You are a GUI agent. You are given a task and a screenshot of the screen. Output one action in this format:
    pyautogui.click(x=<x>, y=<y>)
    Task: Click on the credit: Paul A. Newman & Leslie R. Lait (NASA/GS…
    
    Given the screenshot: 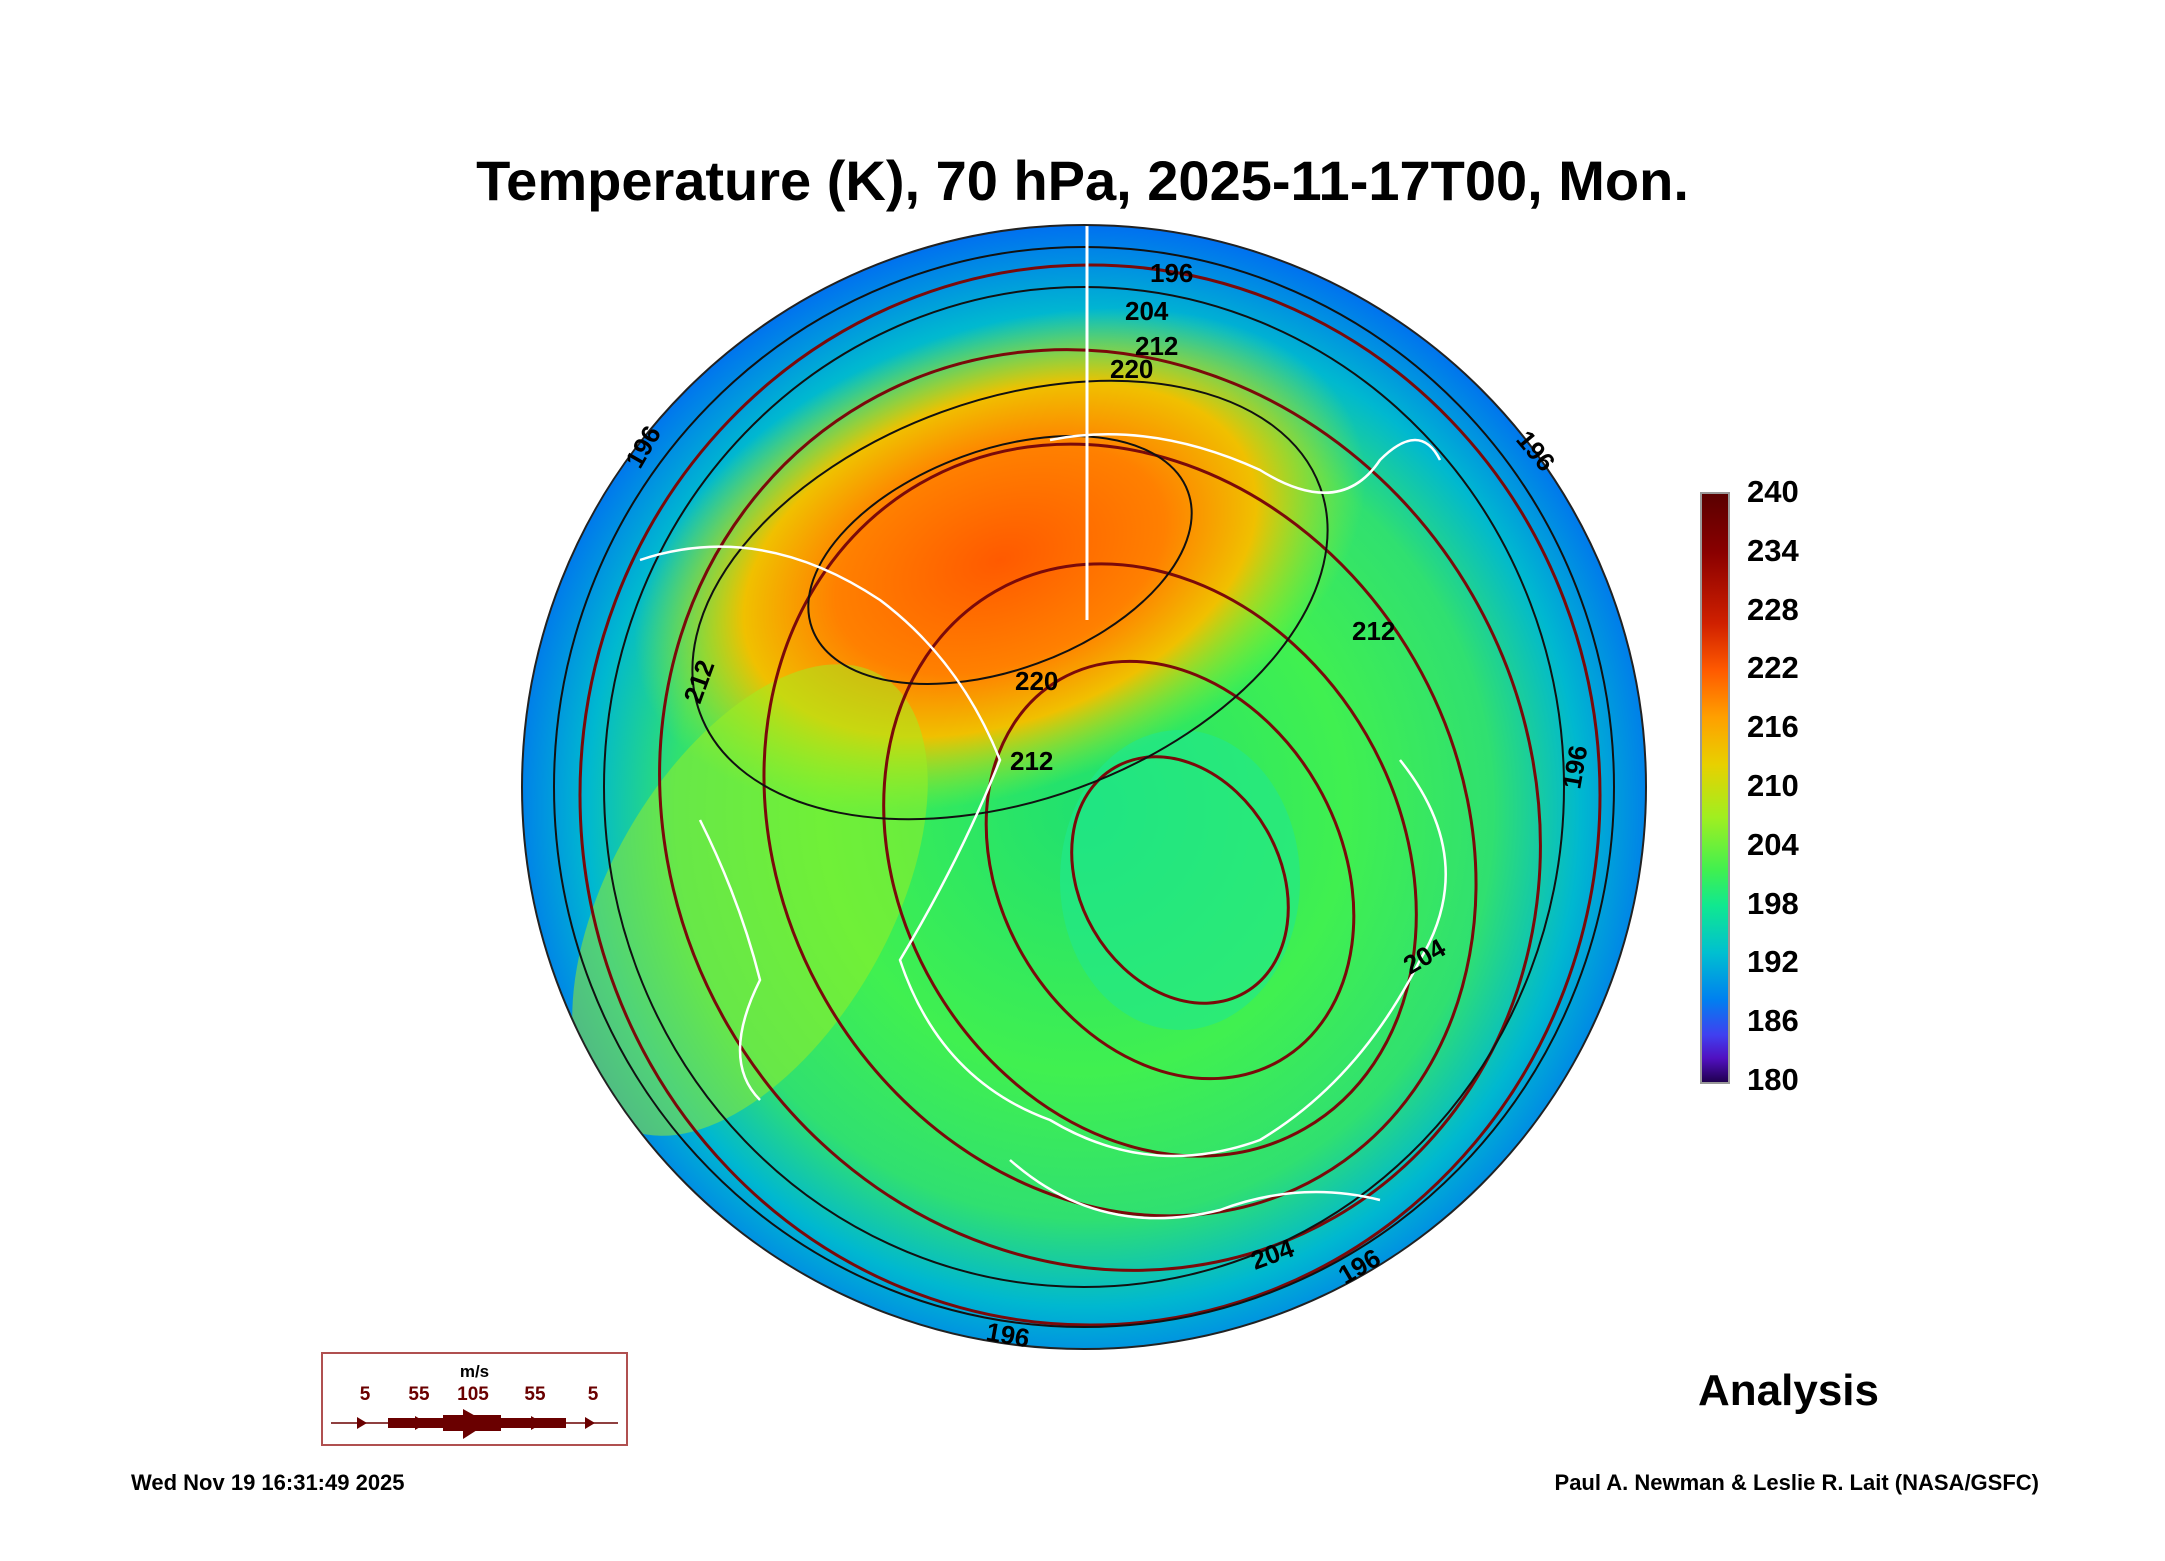 What is the action you would take?
    pyautogui.click(x=1796, y=1482)
    